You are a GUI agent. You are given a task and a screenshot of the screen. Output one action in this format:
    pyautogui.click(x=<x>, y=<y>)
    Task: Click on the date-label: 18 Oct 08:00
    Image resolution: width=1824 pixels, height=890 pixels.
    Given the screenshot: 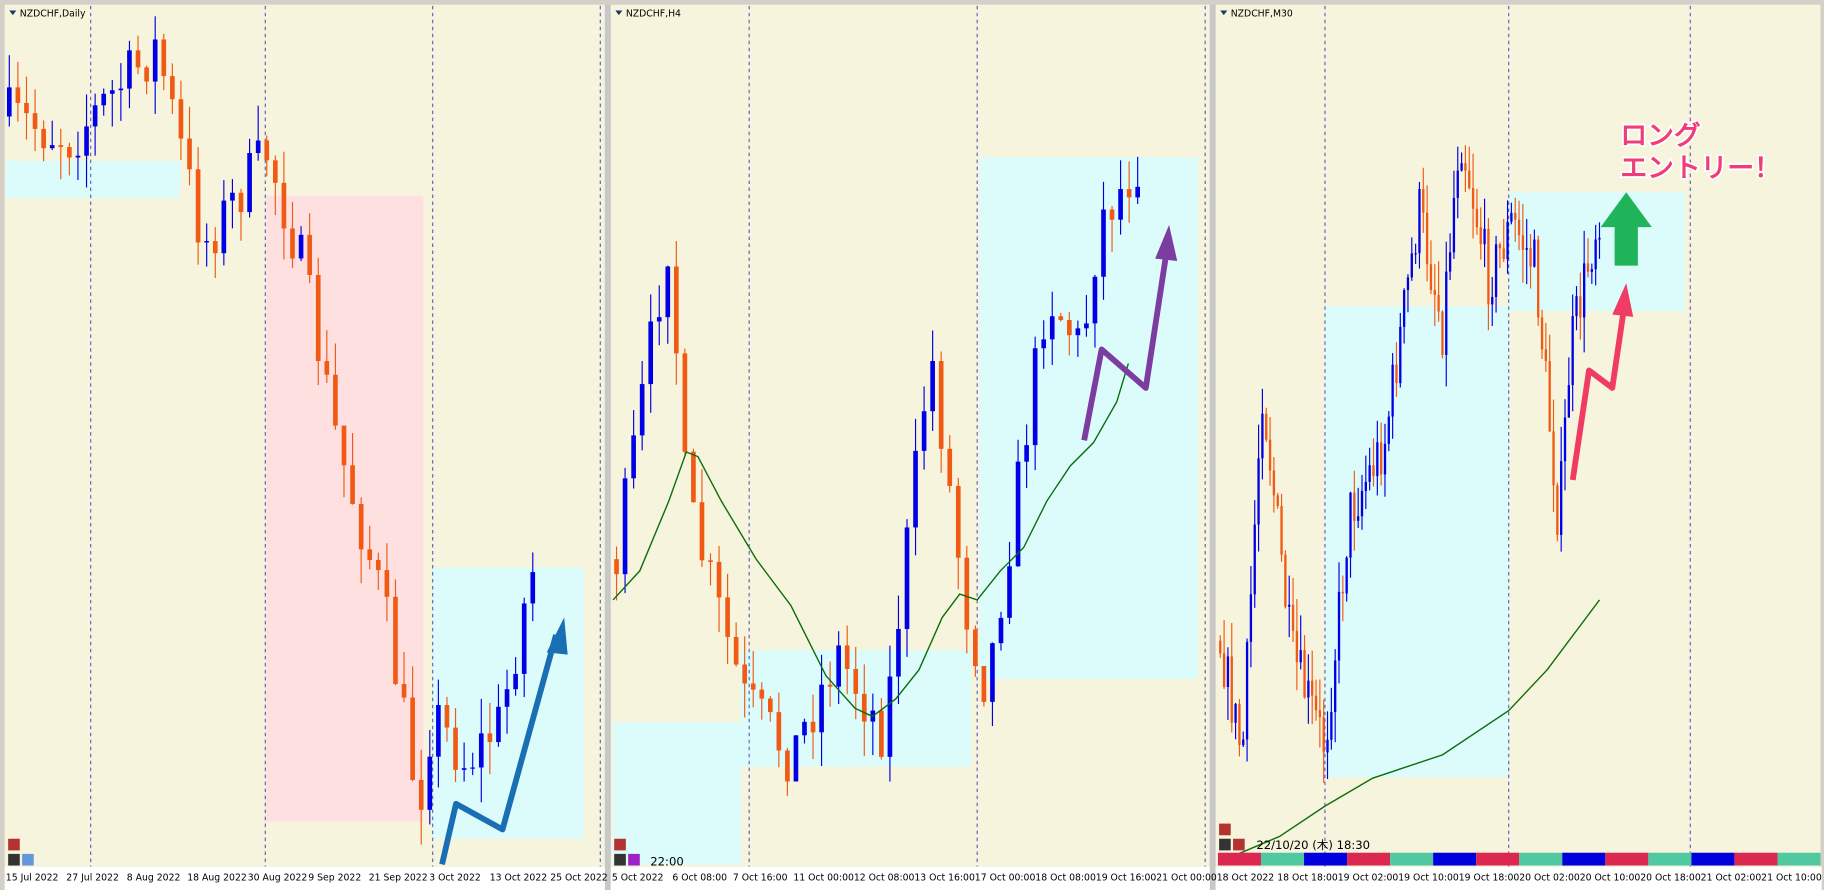 What is the action you would take?
    pyautogui.click(x=1065, y=878)
    